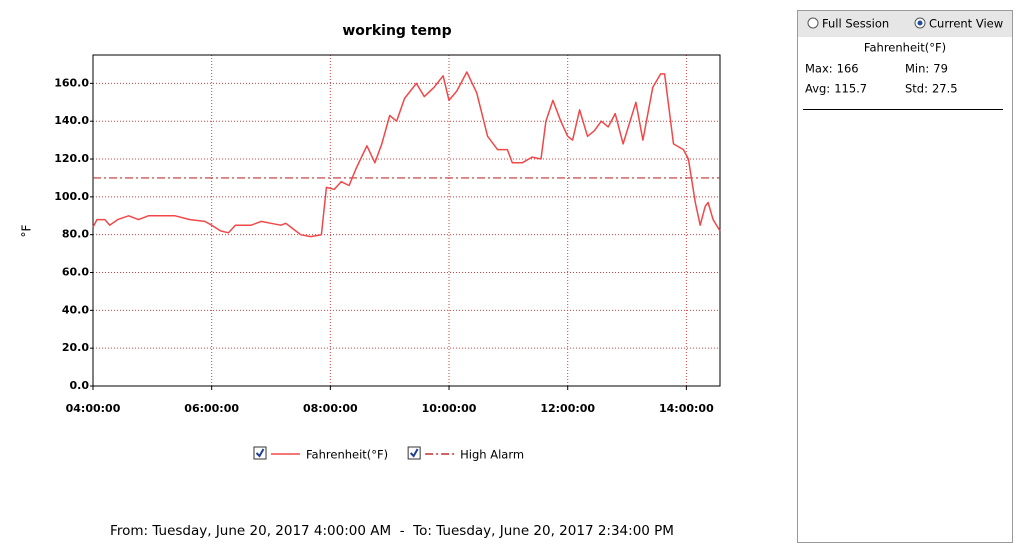  Describe the element at coordinates (27, 230) in the screenshot. I see `y-axis-label: °F` at that location.